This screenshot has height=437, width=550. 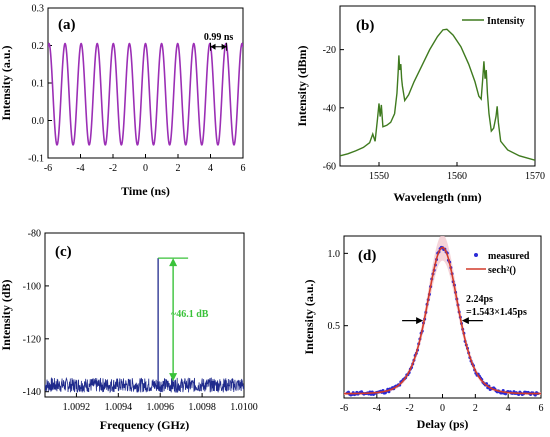 What do you see at coordinates (145, 83) in the screenshot?
I see `plot-area-a` at bounding box center [145, 83].